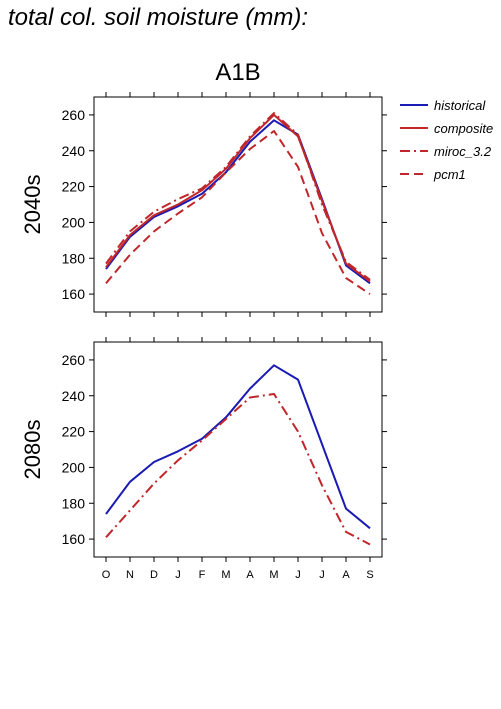  I want to click on x-tick-label: D, so click(154, 575).